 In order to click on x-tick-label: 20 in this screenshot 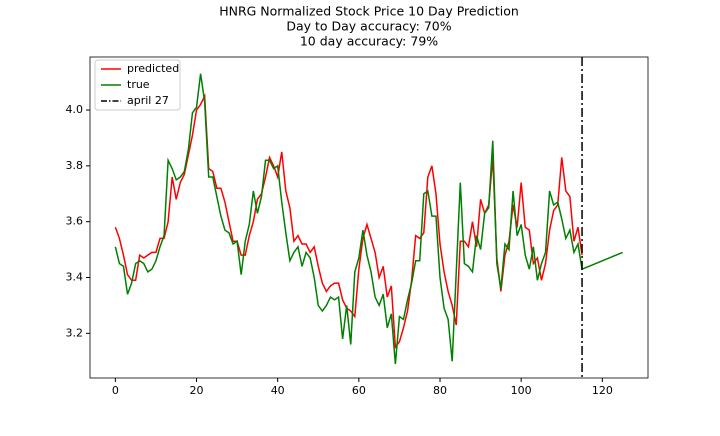, I will do `click(197, 390)`.